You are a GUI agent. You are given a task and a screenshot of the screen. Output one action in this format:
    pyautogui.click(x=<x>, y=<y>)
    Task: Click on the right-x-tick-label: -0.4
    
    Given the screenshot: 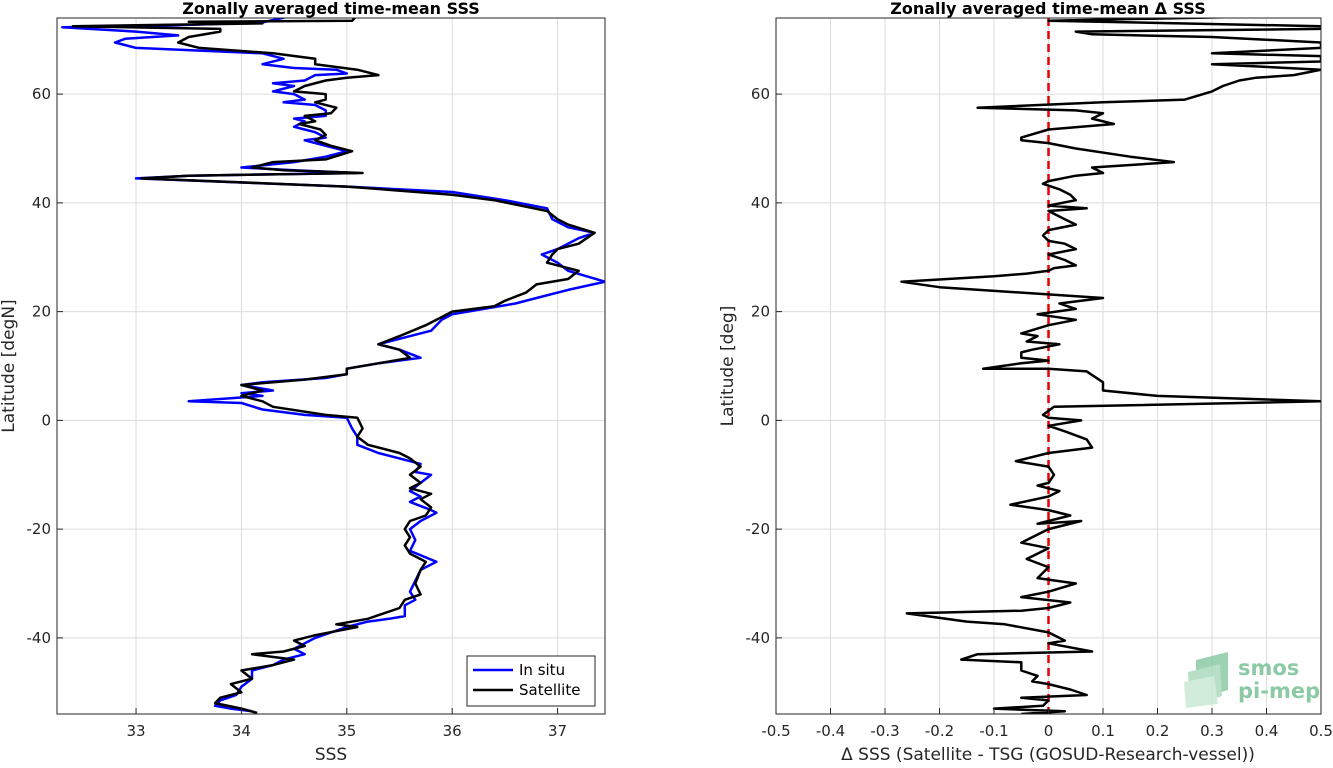 What is the action you would take?
    pyautogui.click(x=830, y=731)
    